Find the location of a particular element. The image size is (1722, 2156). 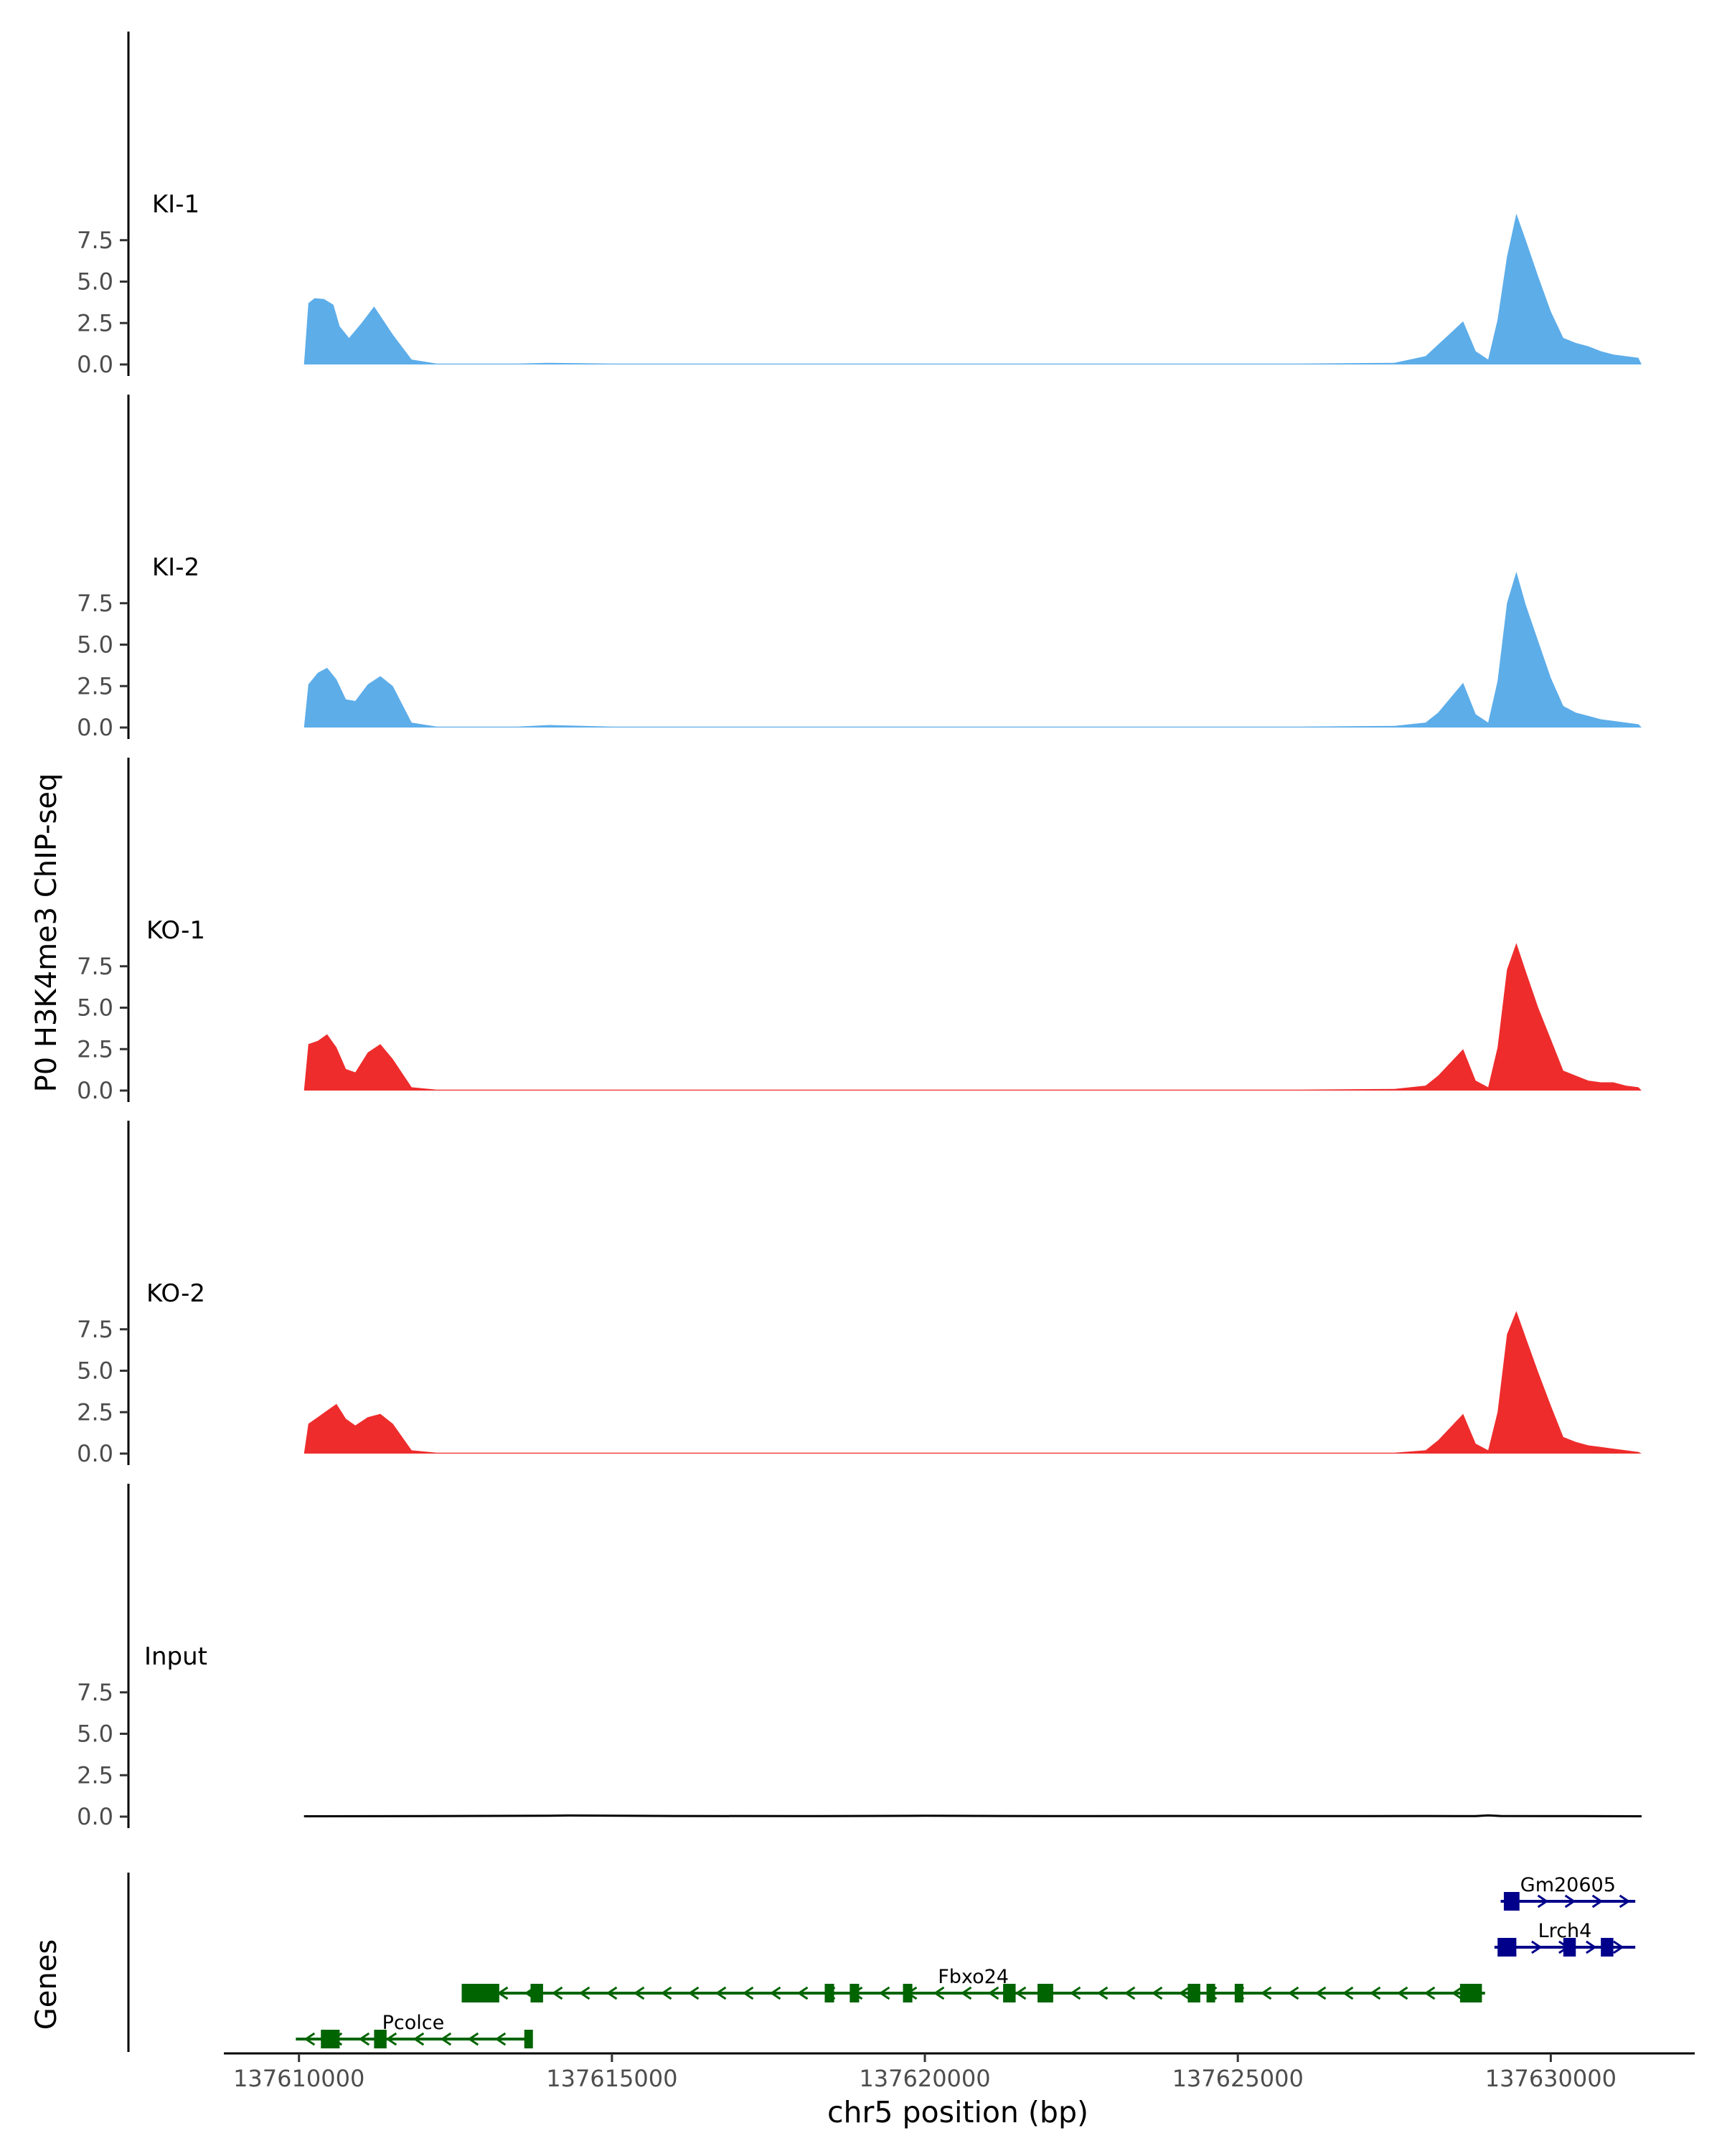

gene-label: Lrch4 is located at coordinates (1565, 1931).